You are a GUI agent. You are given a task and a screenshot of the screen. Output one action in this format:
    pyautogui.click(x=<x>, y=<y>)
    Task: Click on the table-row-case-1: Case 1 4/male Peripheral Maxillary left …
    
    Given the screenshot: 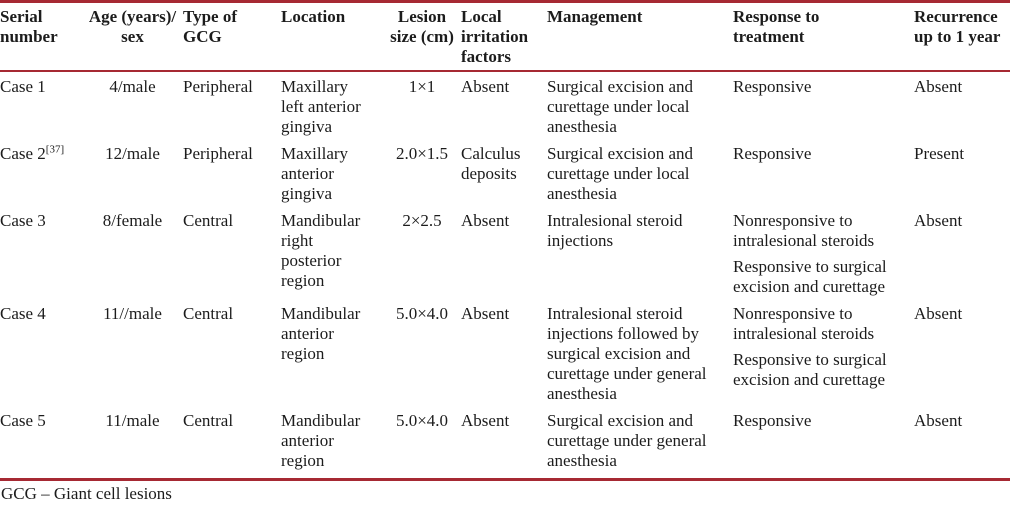 What is the action you would take?
    pyautogui.click(x=505, y=107)
    